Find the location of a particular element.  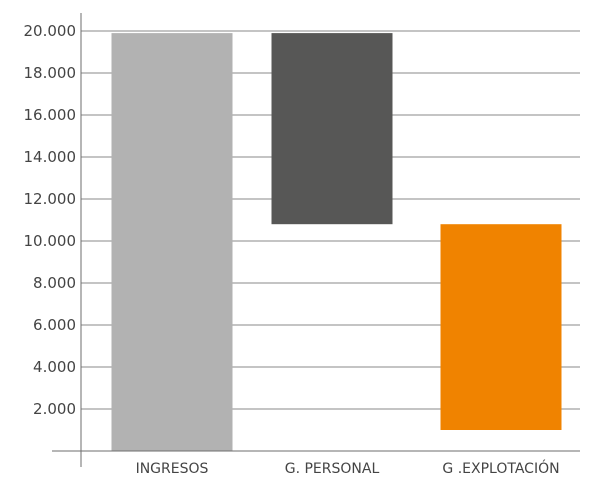

y-tick-label: 20.000 is located at coordinates (50, 31).